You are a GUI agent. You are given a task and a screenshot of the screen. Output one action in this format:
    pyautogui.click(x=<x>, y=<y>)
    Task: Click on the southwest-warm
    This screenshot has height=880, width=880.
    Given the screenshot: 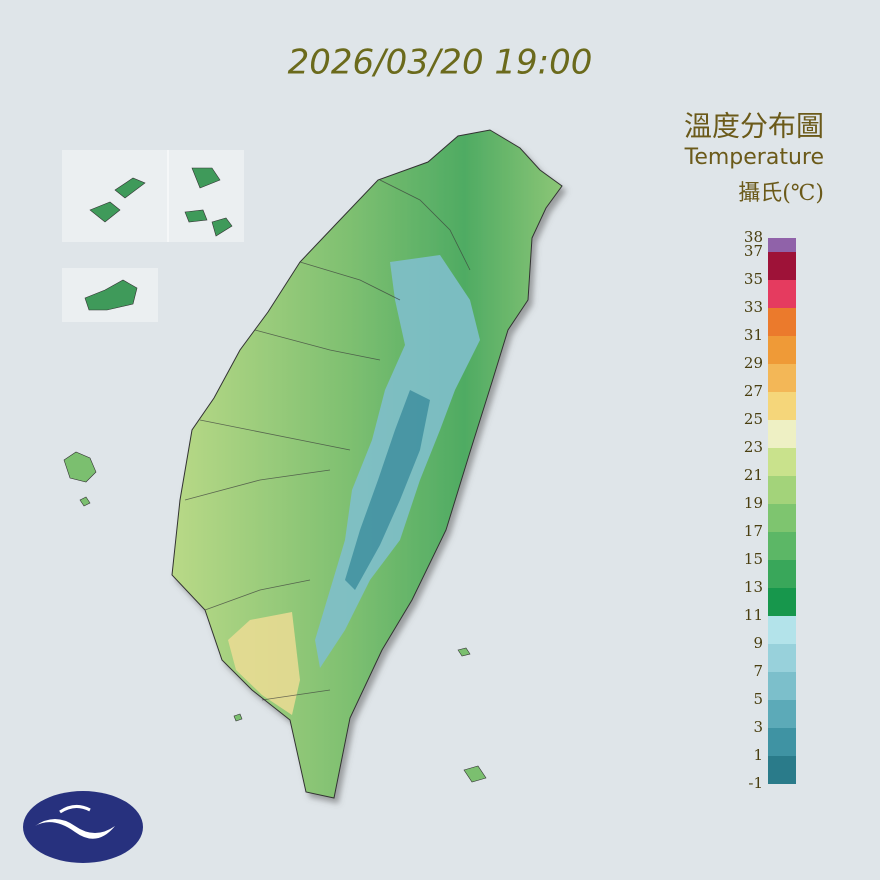 What is the action you would take?
    pyautogui.click(x=264, y=663)
    